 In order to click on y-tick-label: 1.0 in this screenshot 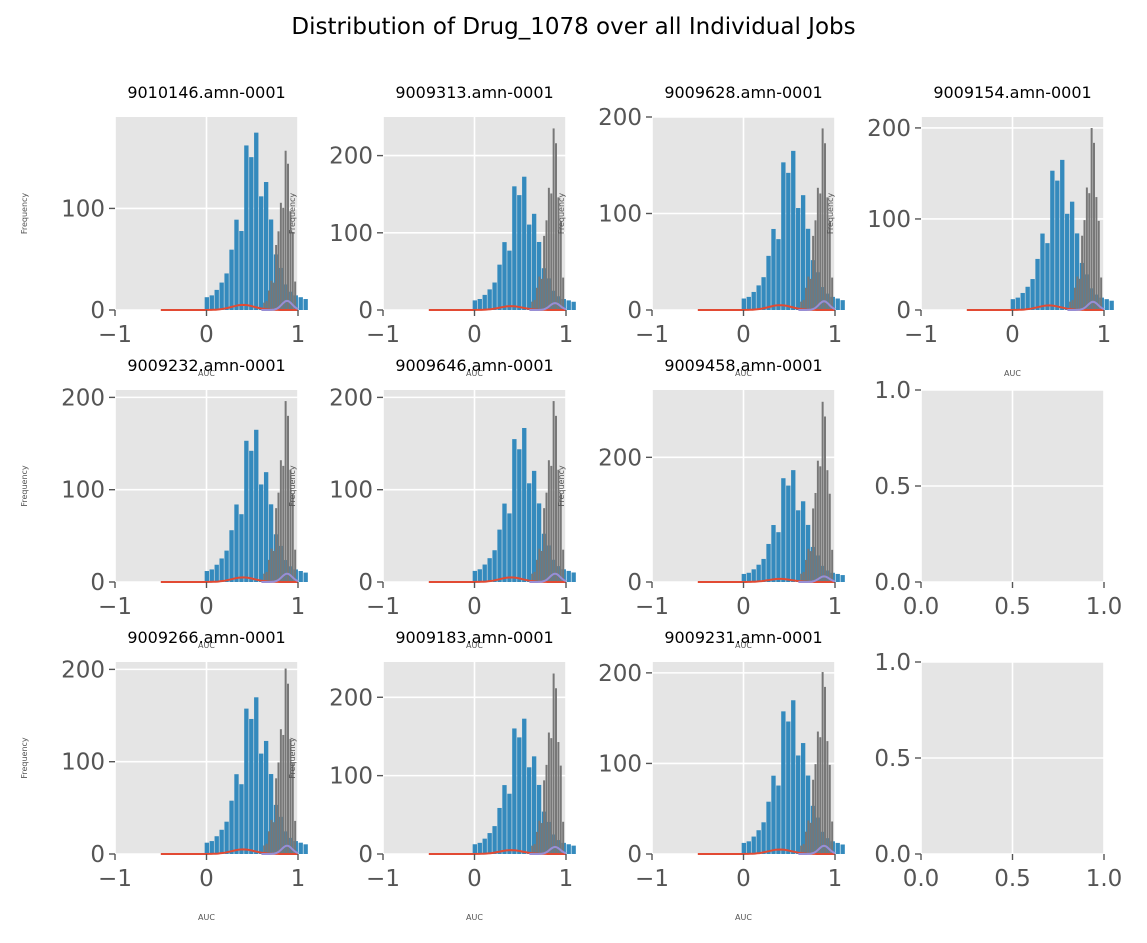, I will do `click(892, 391)`.